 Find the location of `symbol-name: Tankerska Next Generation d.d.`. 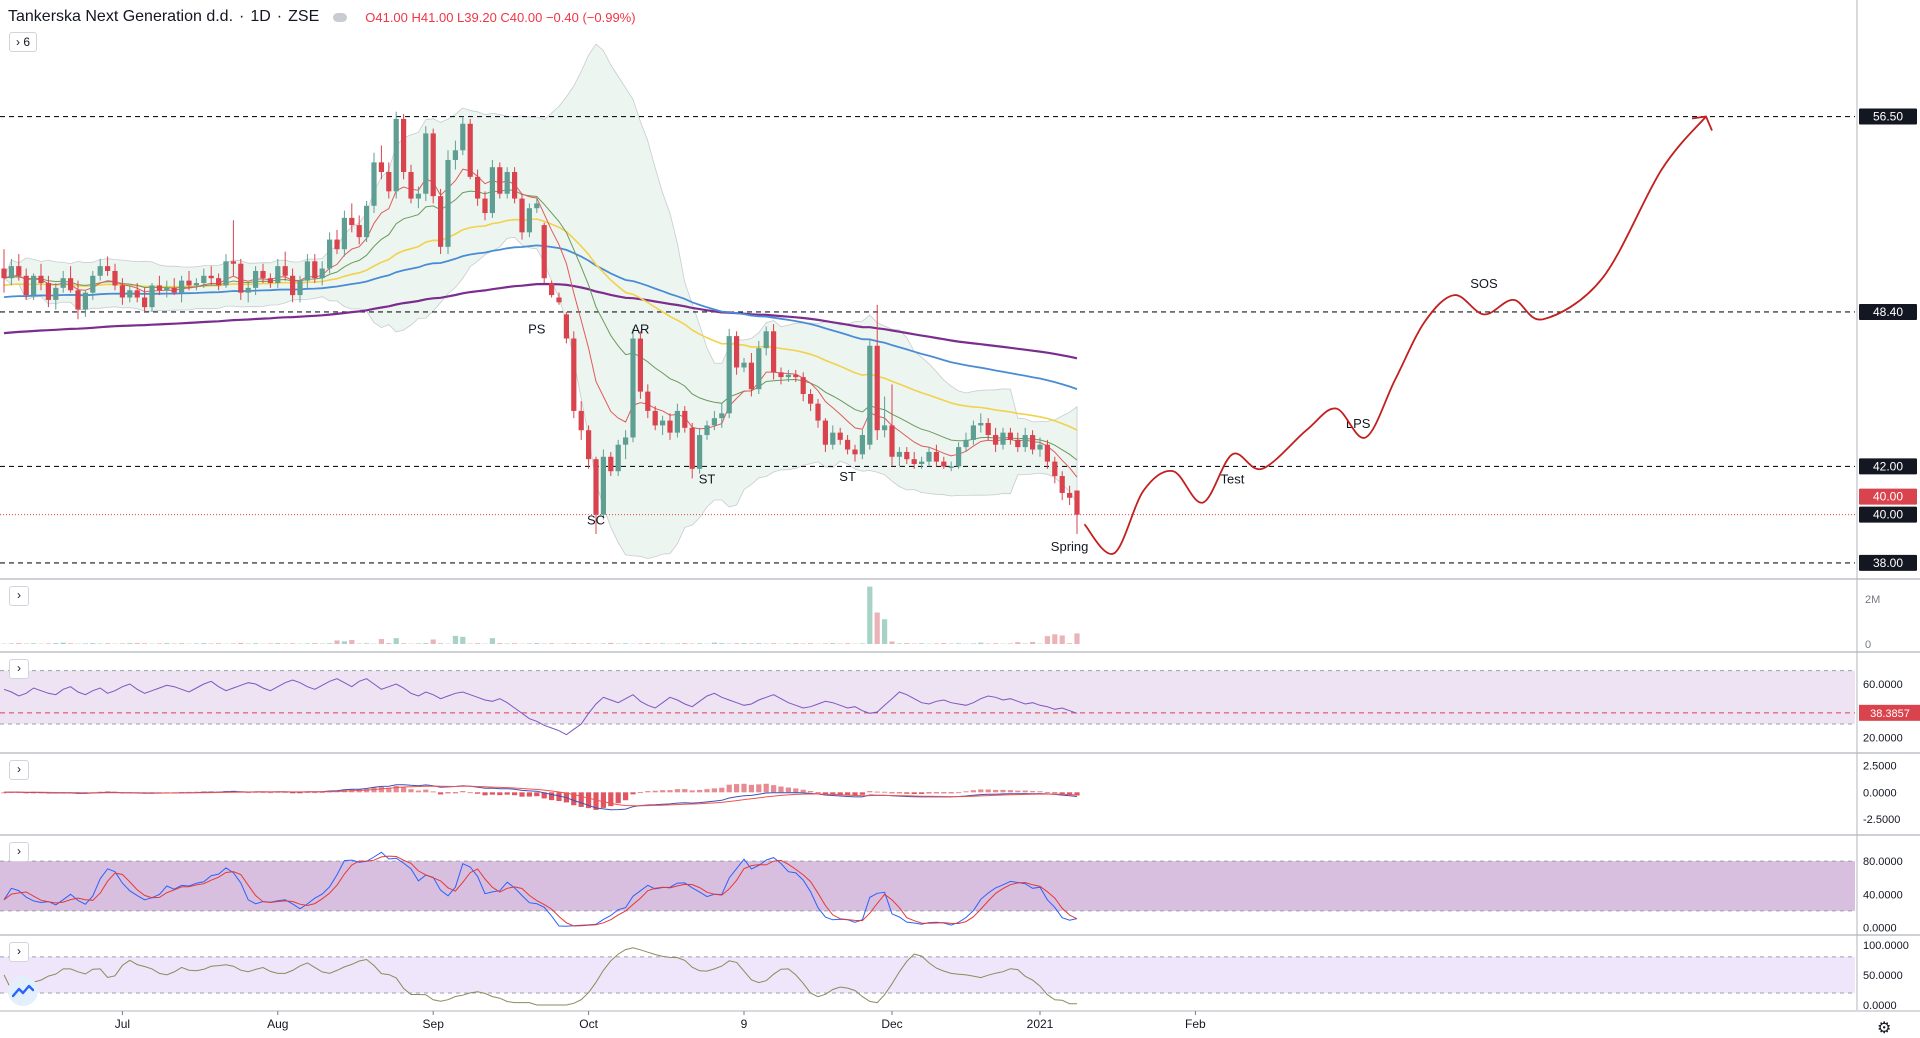

symbol-name: Tankerska Next Generation d.d. is located at coordinates (120, 17).